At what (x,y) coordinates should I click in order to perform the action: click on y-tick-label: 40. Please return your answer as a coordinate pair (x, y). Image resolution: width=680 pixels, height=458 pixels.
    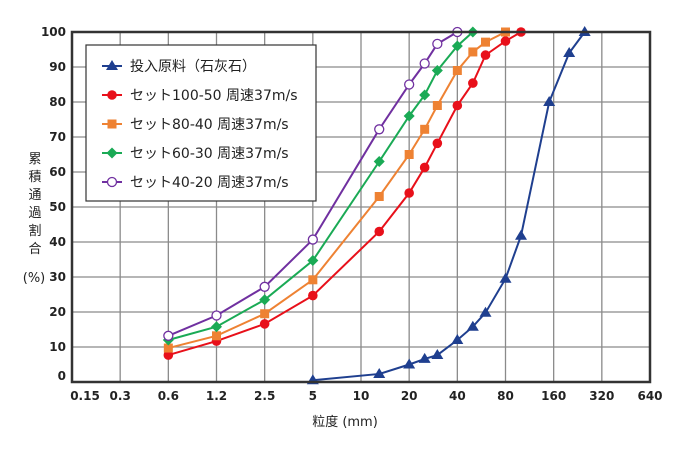
    Looking at the image, I should click on (57, 242).